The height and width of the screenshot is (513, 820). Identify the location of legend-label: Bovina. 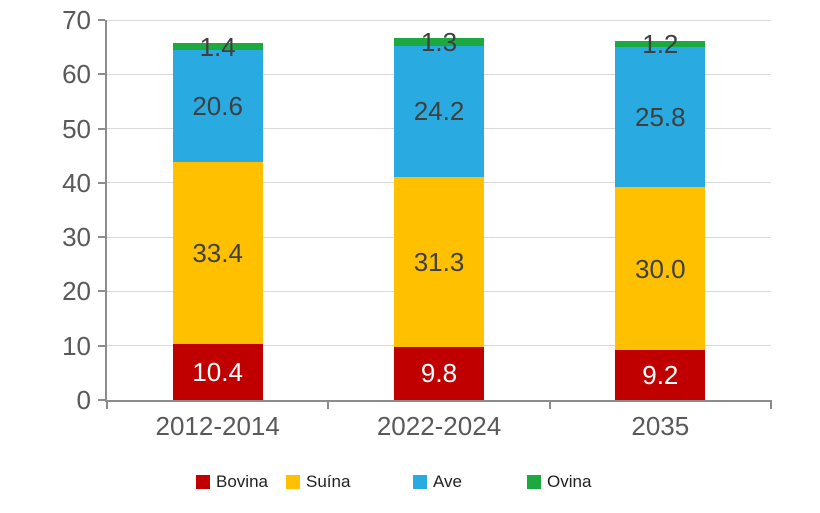
(242, 481).